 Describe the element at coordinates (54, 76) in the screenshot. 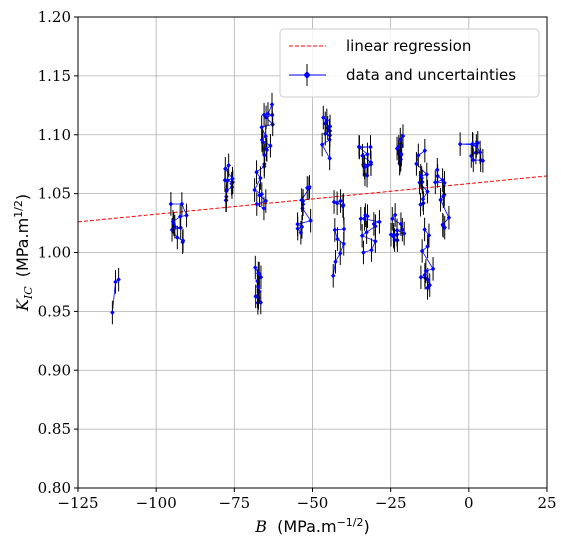

I see `y-tick-label: 1.15` at that location.